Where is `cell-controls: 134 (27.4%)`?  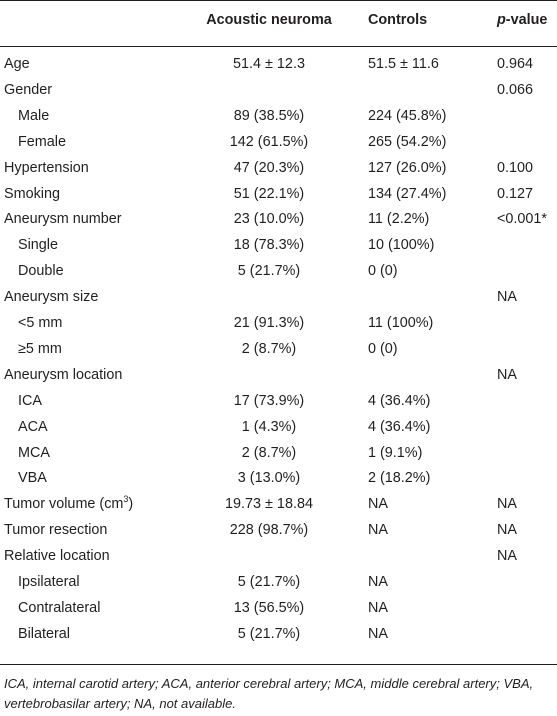 cell-controls: 134 (27.4%) is located at coordinates (407, 193).